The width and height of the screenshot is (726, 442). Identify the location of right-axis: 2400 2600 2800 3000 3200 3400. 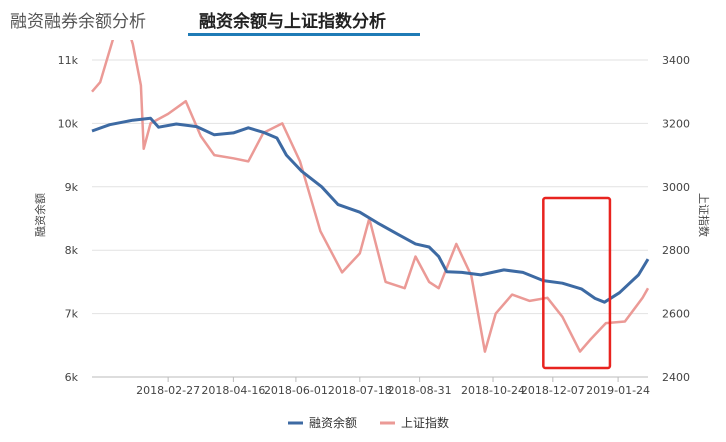
(676, 219).